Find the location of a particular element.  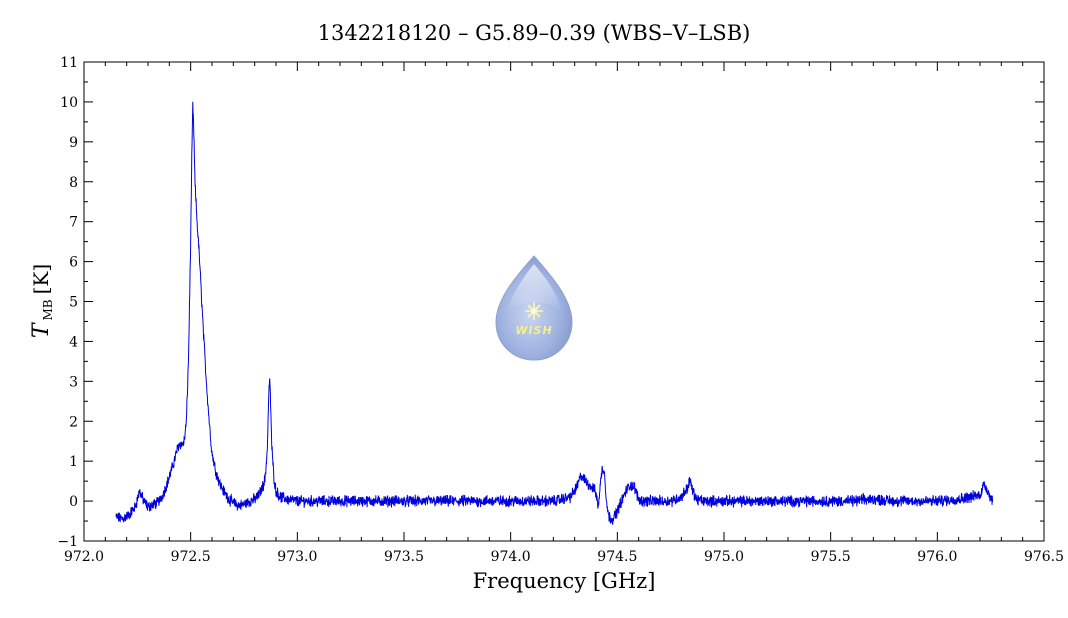

y-axis-unit: [K] is located at coordinates (41, 279).